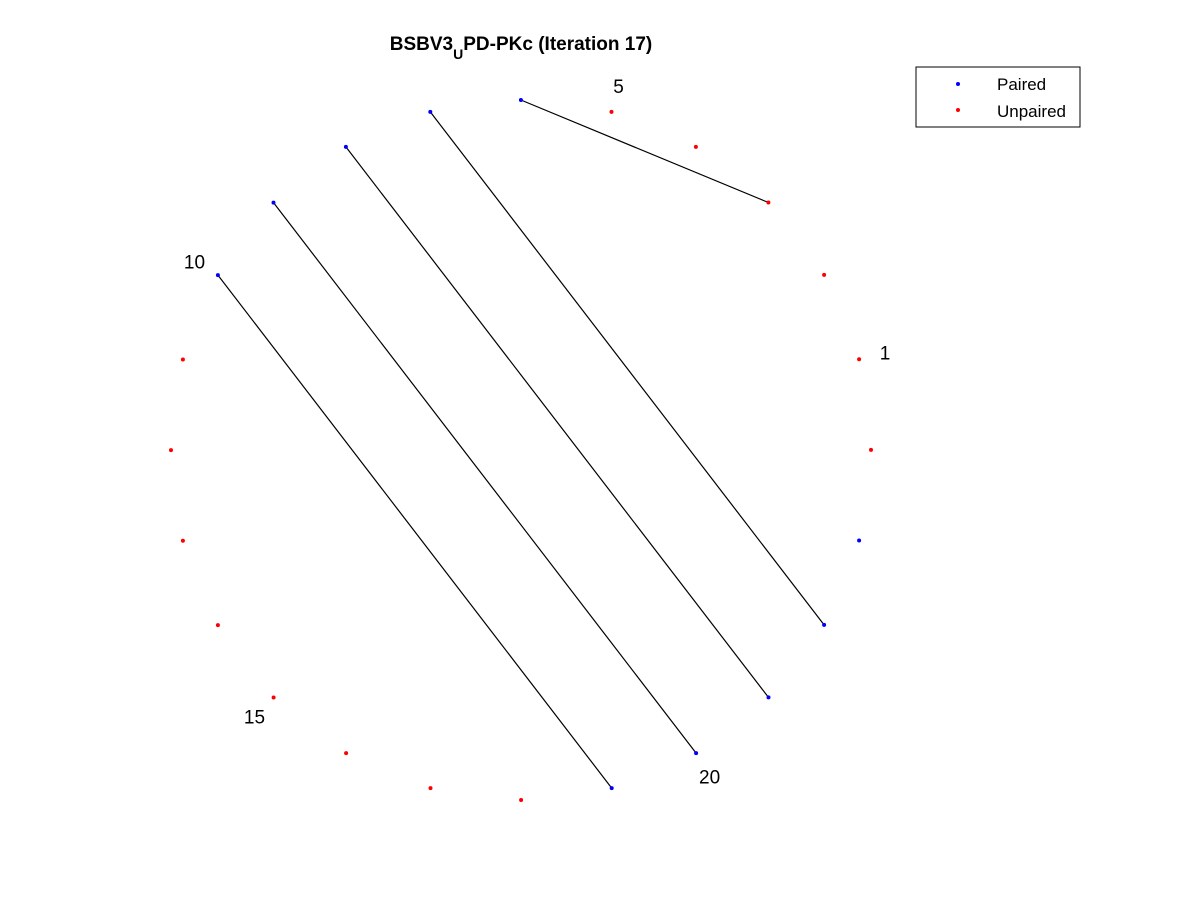 The image size is (1200, 900). What do you see at coordinates (273, 697) in the screenshot?
I see `point-15-unpaired` at bounding box center [273, 697].